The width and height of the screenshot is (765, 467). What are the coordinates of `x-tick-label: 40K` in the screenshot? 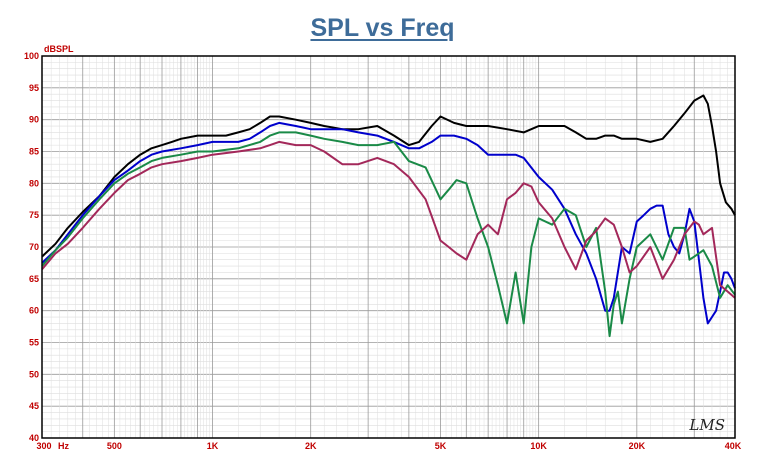 It's located at (733, 446).